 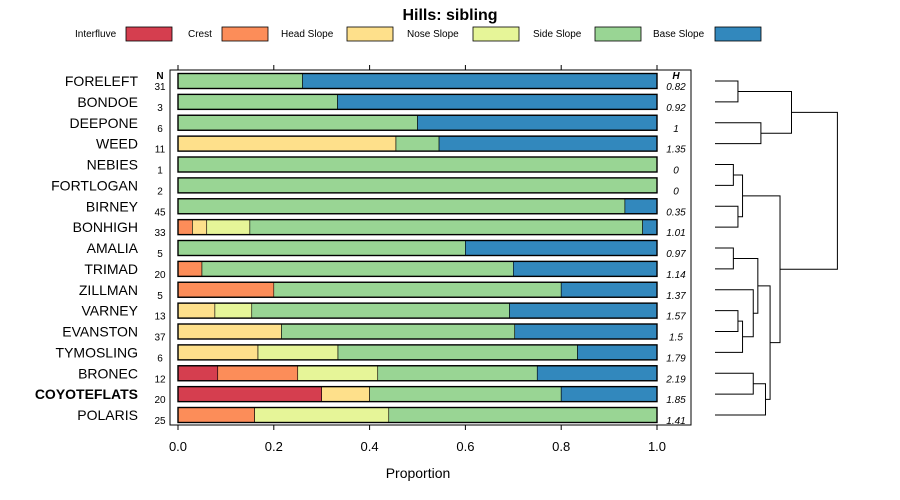 I want to click on row-h-12: 1.5, so click(x=676, y=338).